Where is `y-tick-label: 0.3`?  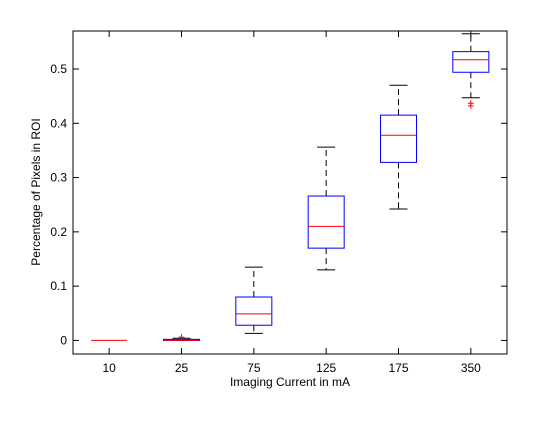 y-tick-label: 0.3 is located at coordinates (58, 178).